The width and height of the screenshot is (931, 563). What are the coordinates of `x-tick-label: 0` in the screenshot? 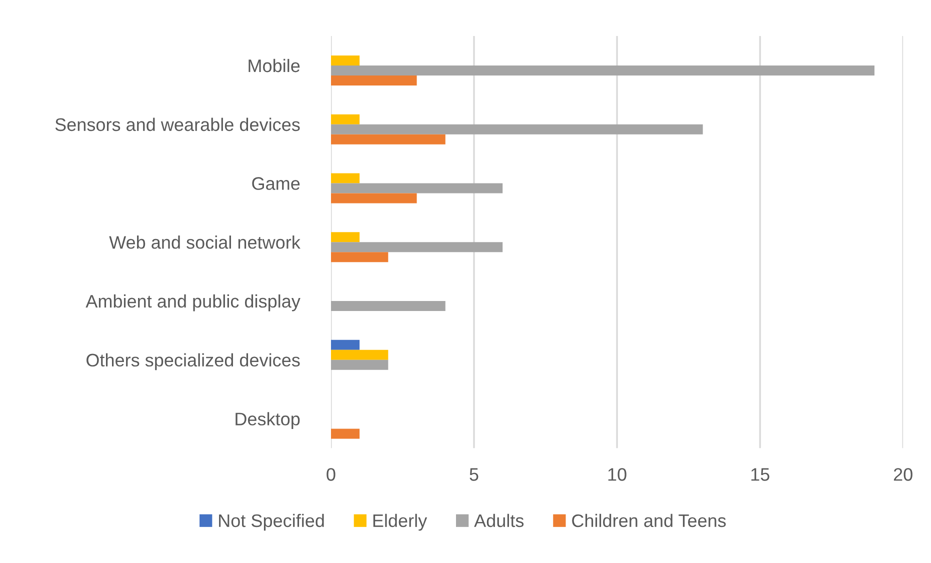 It's located at (331, 474).